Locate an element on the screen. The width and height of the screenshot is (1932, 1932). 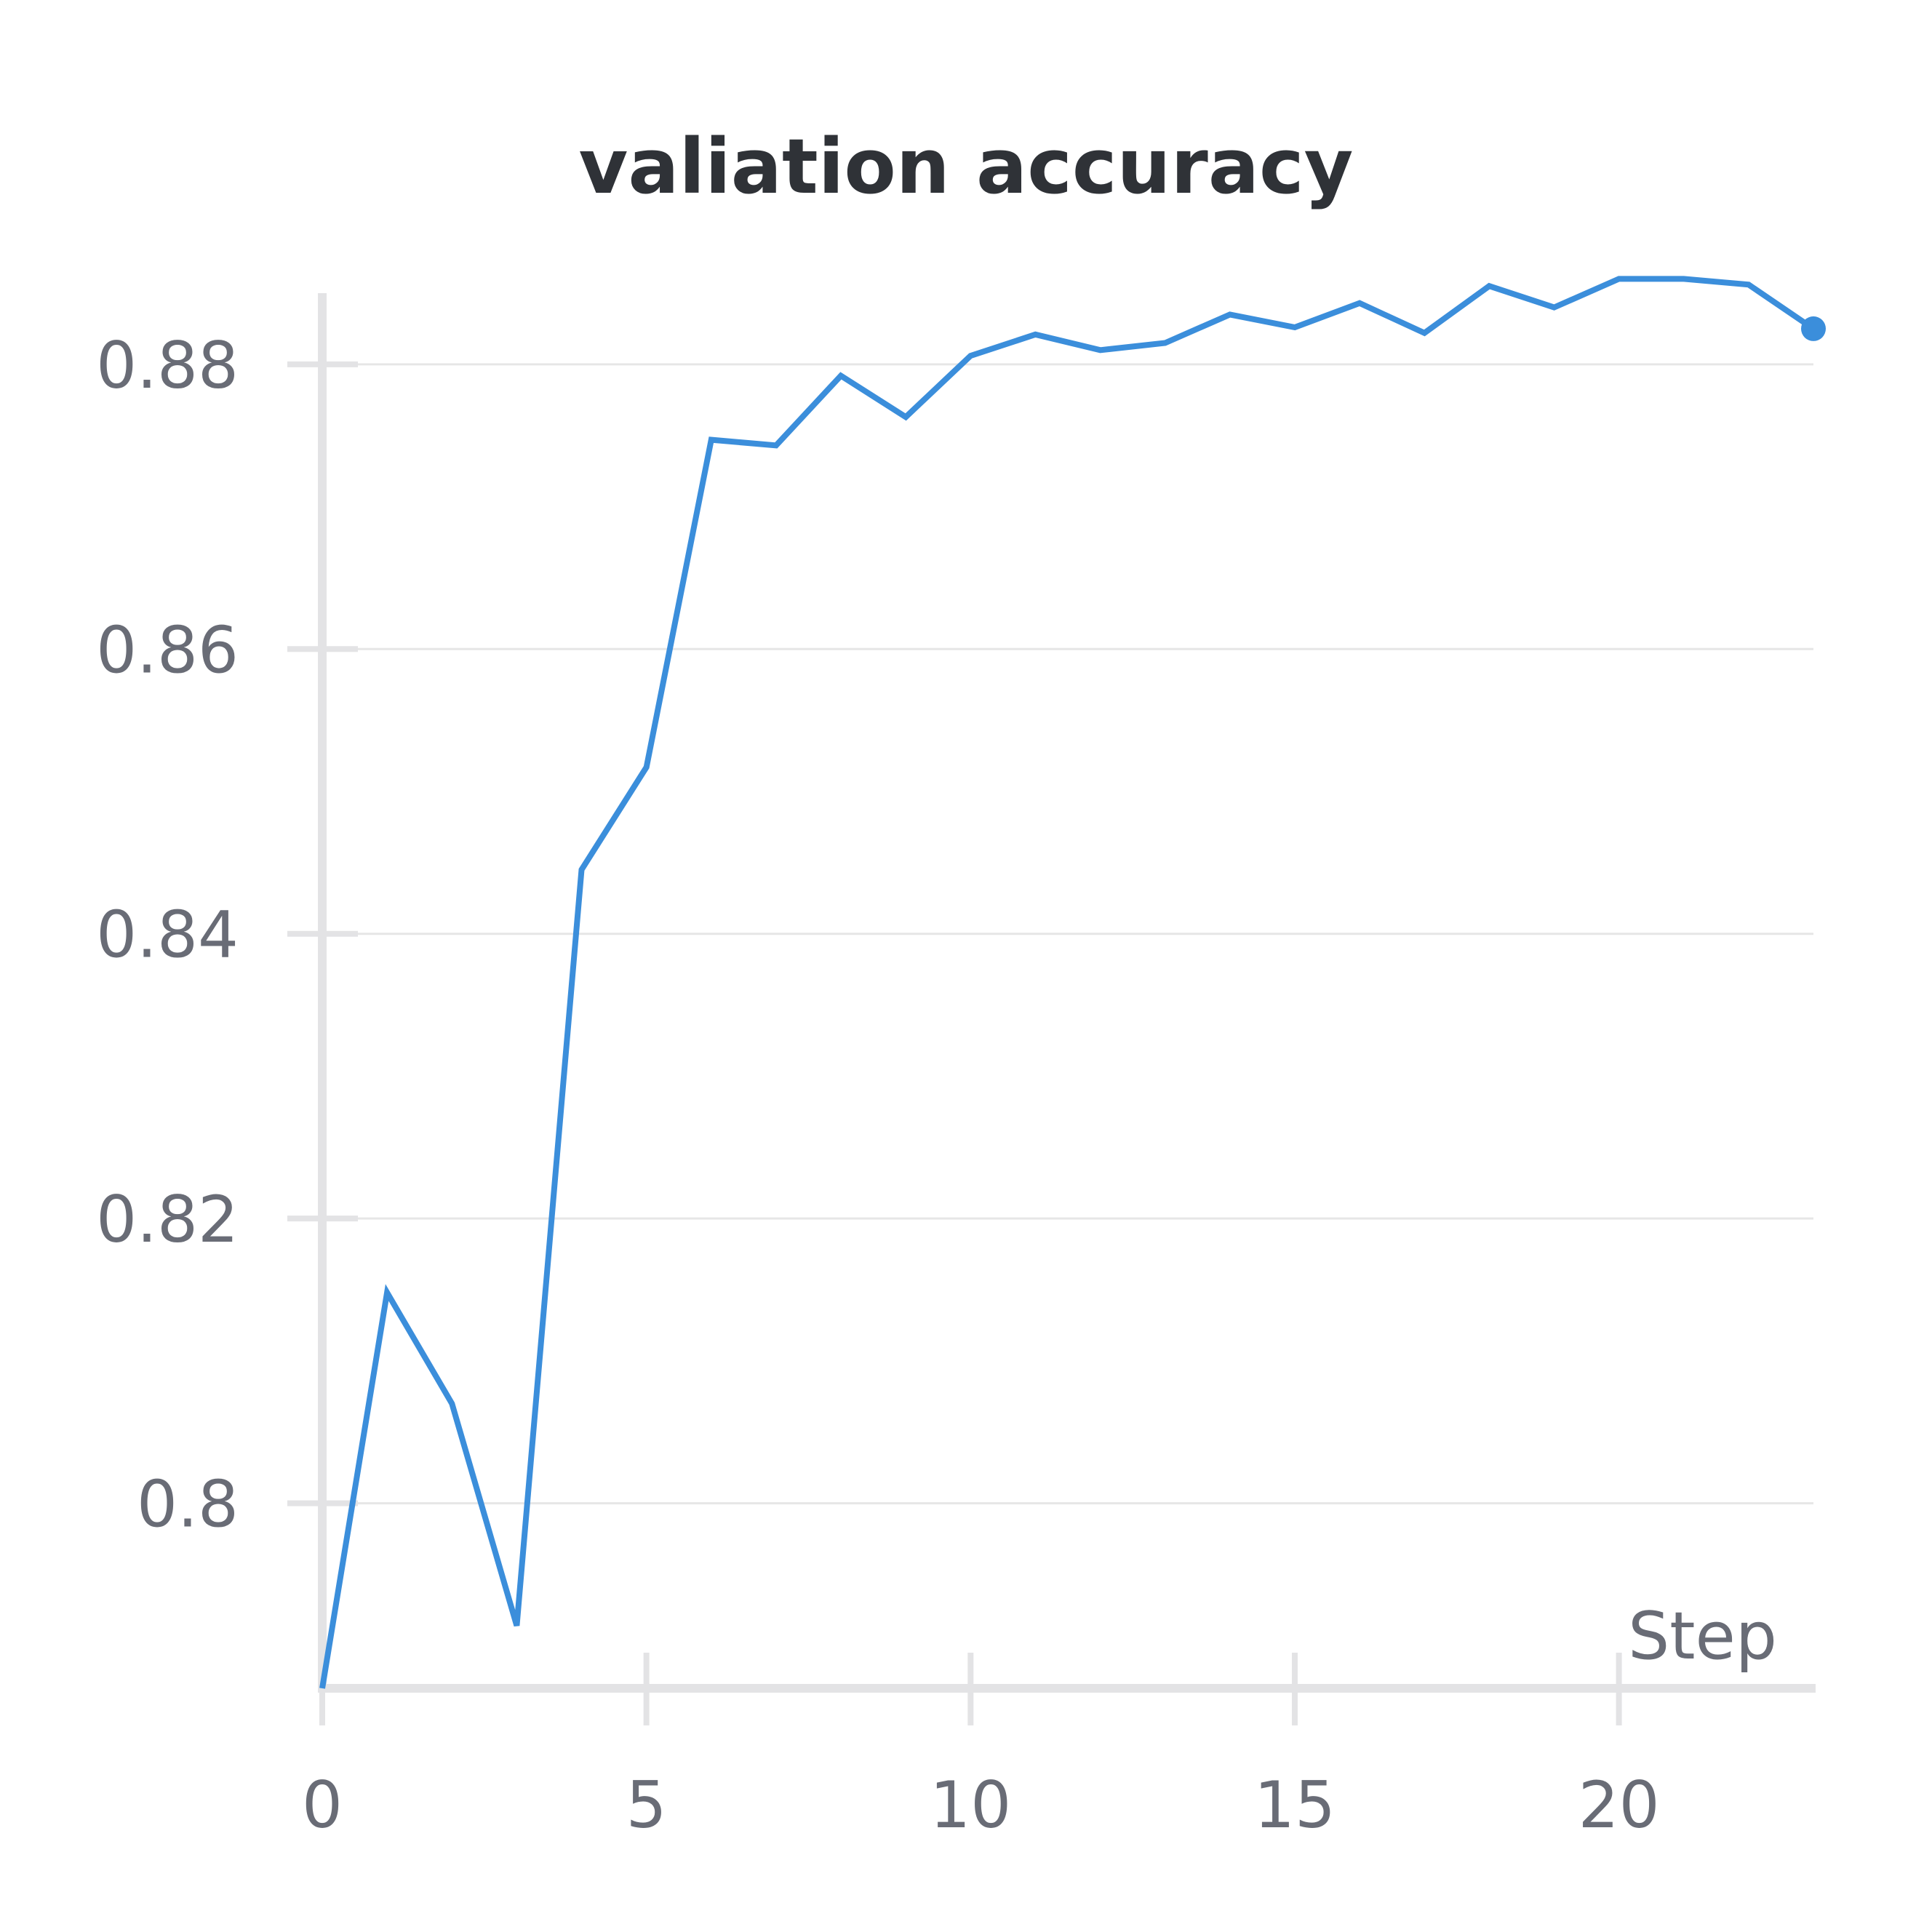
chart-title: valiation accuracy is located at coordinates (967, 167).